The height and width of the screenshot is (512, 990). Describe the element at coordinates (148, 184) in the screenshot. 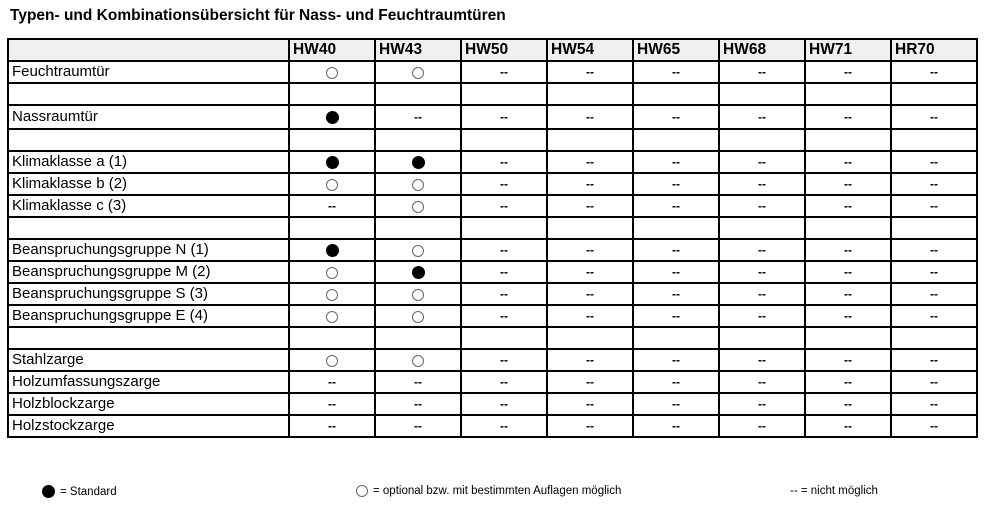

I see `row-label: Klimaklasse b (2)` at that location.